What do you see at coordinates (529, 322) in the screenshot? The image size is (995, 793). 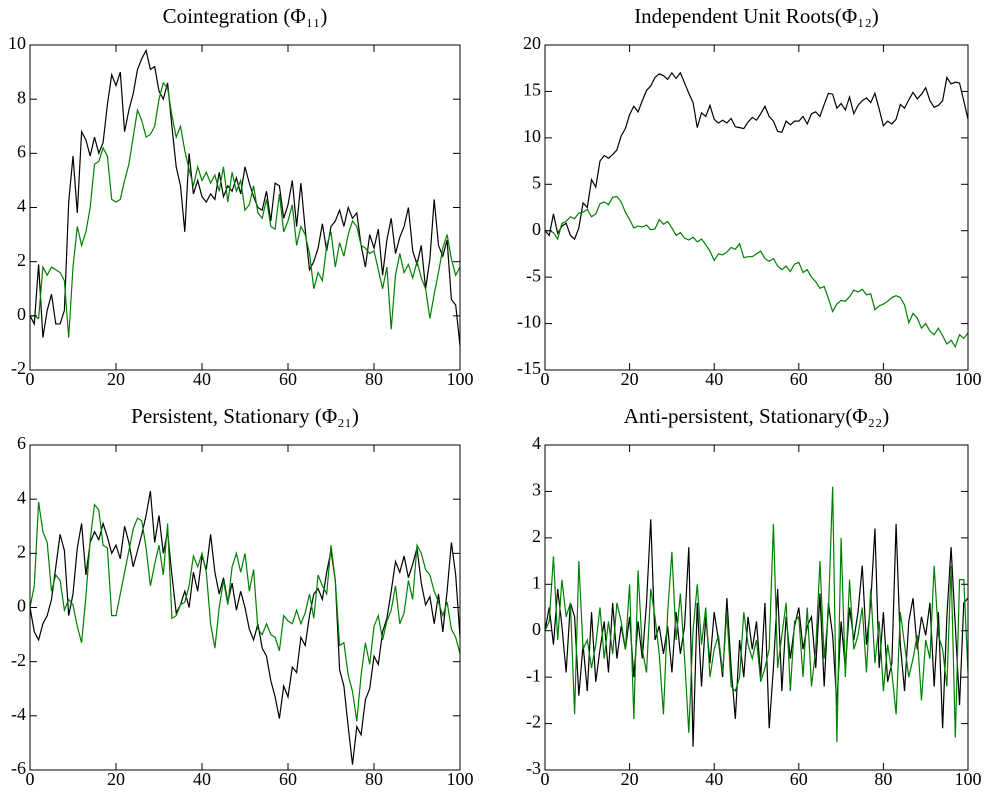 I see `y-tick-label: -10` at bounding box center [529, 322].